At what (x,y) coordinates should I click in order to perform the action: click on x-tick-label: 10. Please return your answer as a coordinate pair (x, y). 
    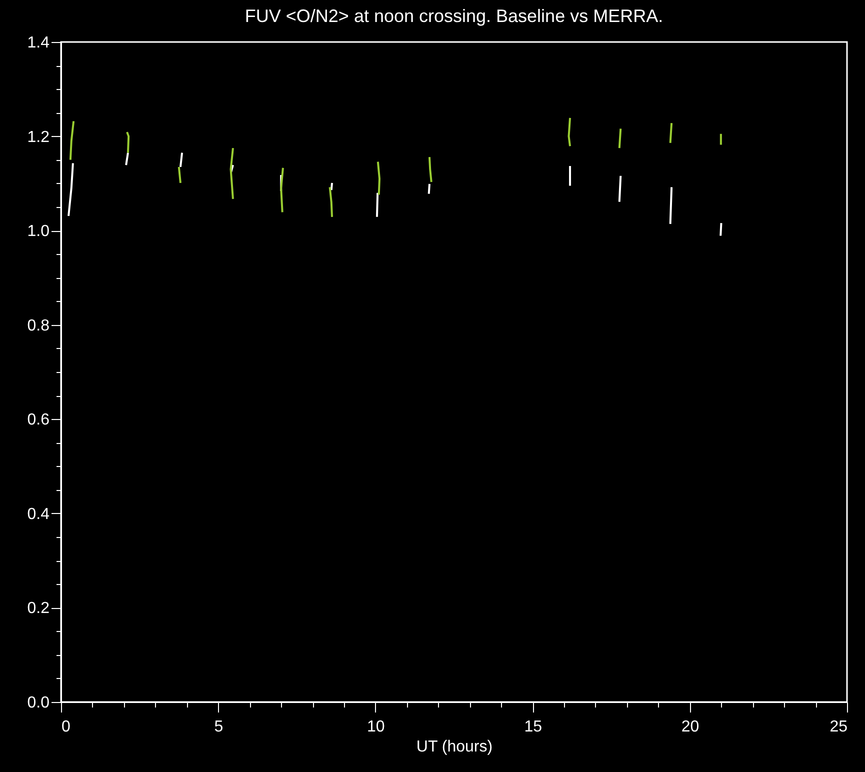
    Looking at the image, I should click on (376, 727).